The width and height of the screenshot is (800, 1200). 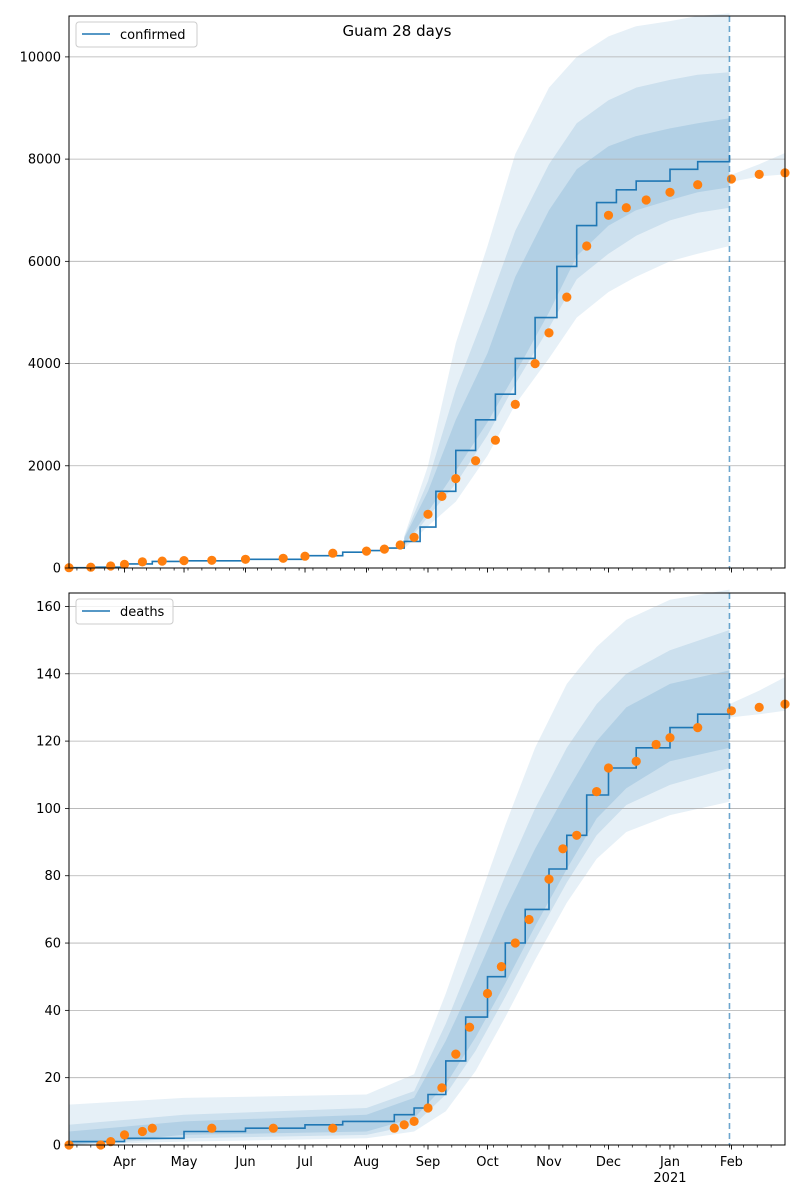 I want to click on deaths-legend-box, so click(x=124, y=611).